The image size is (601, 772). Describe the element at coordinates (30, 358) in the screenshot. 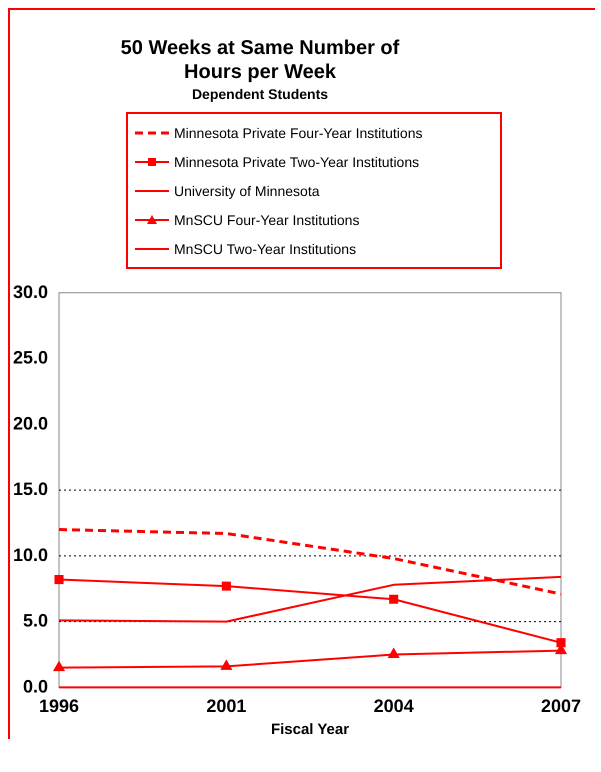

I see `y-tick-label: 25.0` at that location.